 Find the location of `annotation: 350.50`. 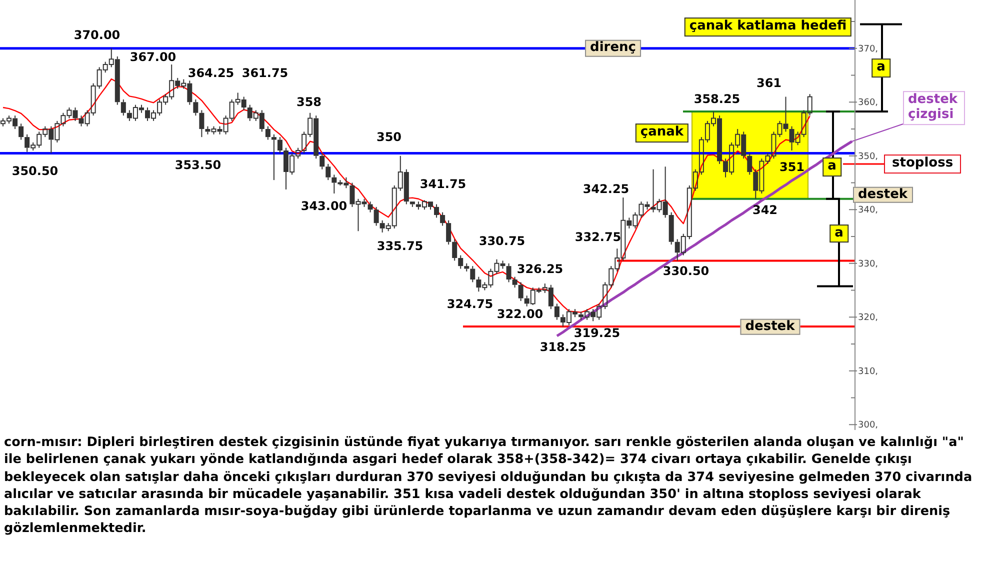

annotation: 350.50 is located at coordinates (35, 172).